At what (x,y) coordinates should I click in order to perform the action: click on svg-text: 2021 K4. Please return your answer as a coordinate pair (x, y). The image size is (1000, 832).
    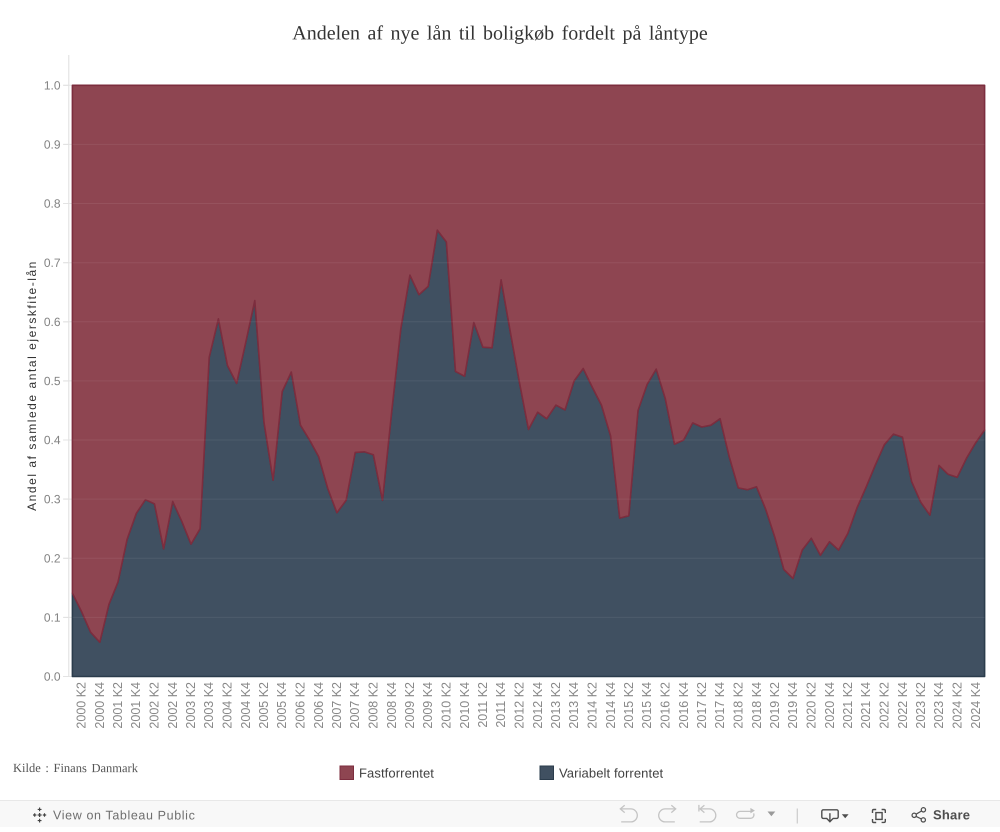
    Looking at the image, I should click on (866, 705).